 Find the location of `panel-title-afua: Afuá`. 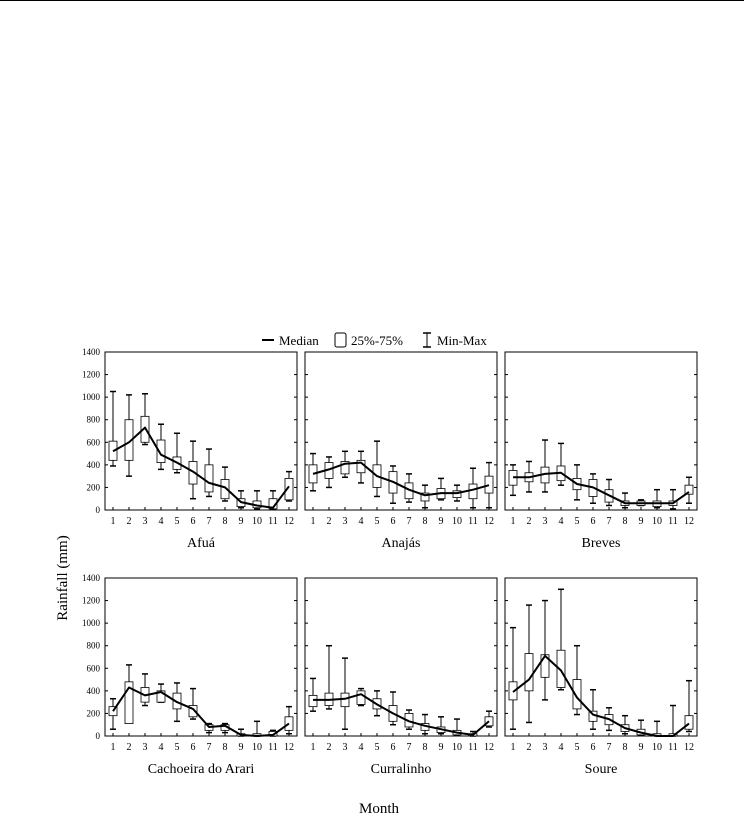

panel-title-afua: Afuá is located at coordinates (201, 543).